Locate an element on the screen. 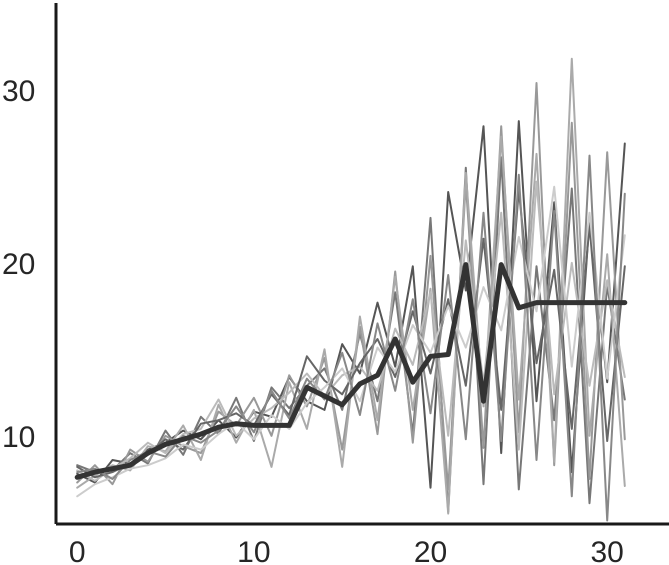 The height and width of the screenshot is (565, 669). x-tick-labels: 0 10 20 30 is located at coordinates (346, 550).